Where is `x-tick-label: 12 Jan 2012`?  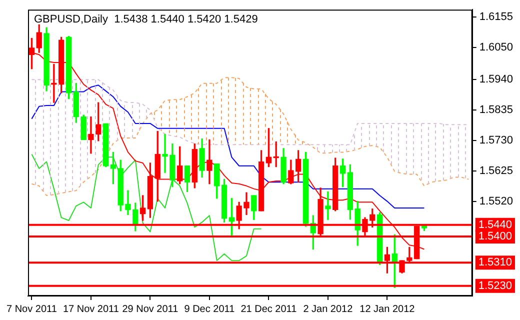 x-tick-label: 12 Jan 2012 is located at coordinates (388, 309).